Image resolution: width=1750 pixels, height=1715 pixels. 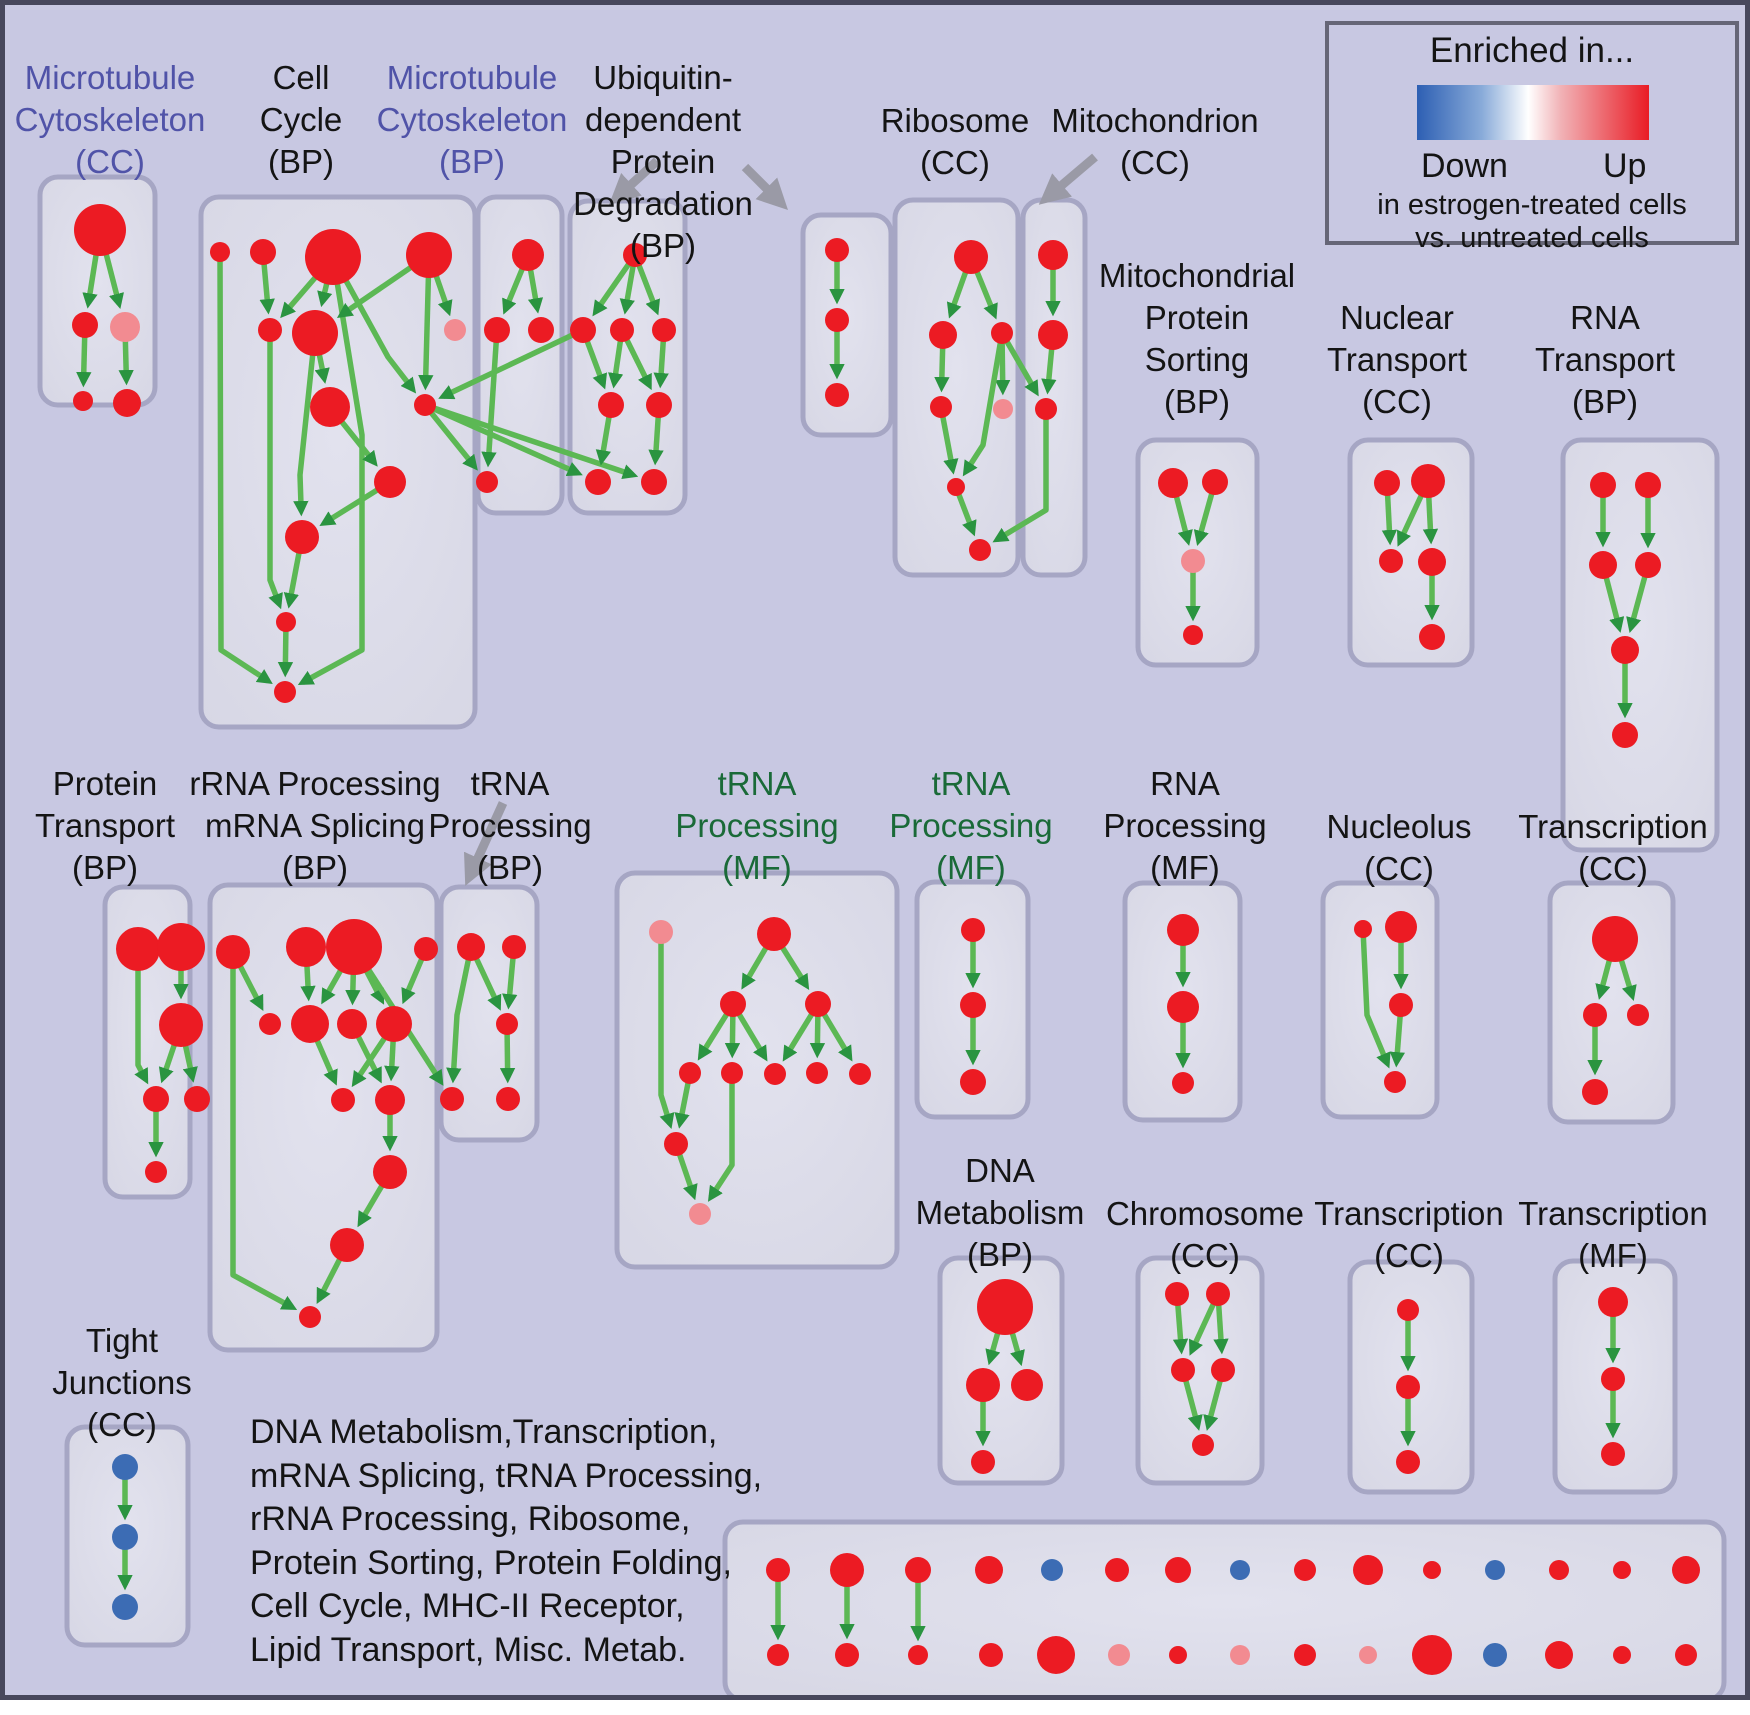 What do you see at coordinates (1615, 939) in the screenshot?
I see `node-R1` at bounding box center [1615, 939].